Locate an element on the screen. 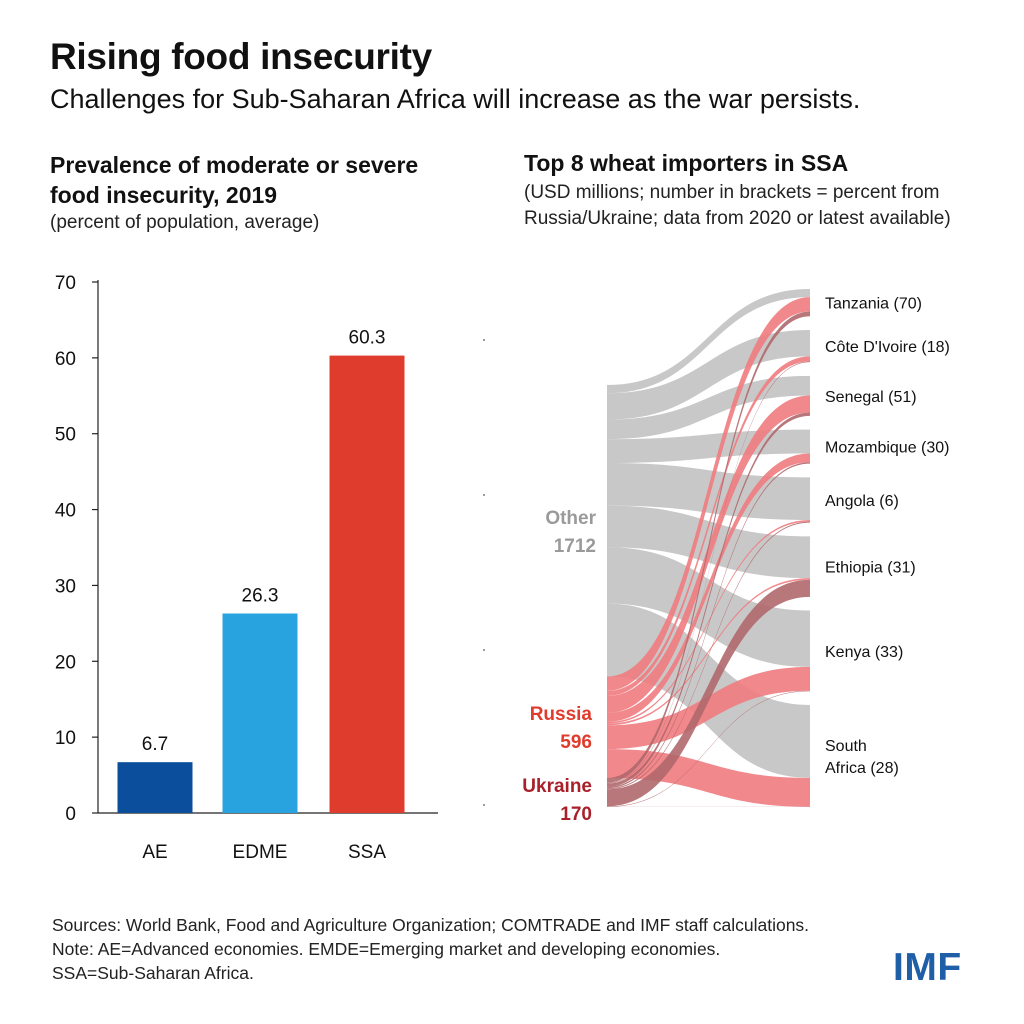 This screenshot has height=1024, width=1024. y-tick-label: 70 is located at coordinates (65, 283).